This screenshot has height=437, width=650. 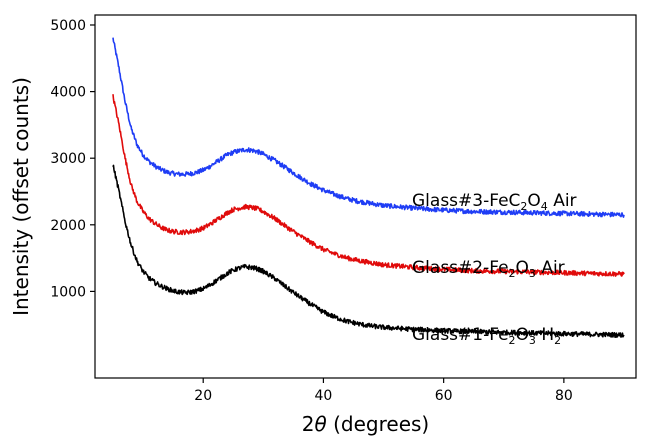 I want to click on y-axis-ticks: 1000 2000 3000 4000 5000, so click(x=72, y=159).